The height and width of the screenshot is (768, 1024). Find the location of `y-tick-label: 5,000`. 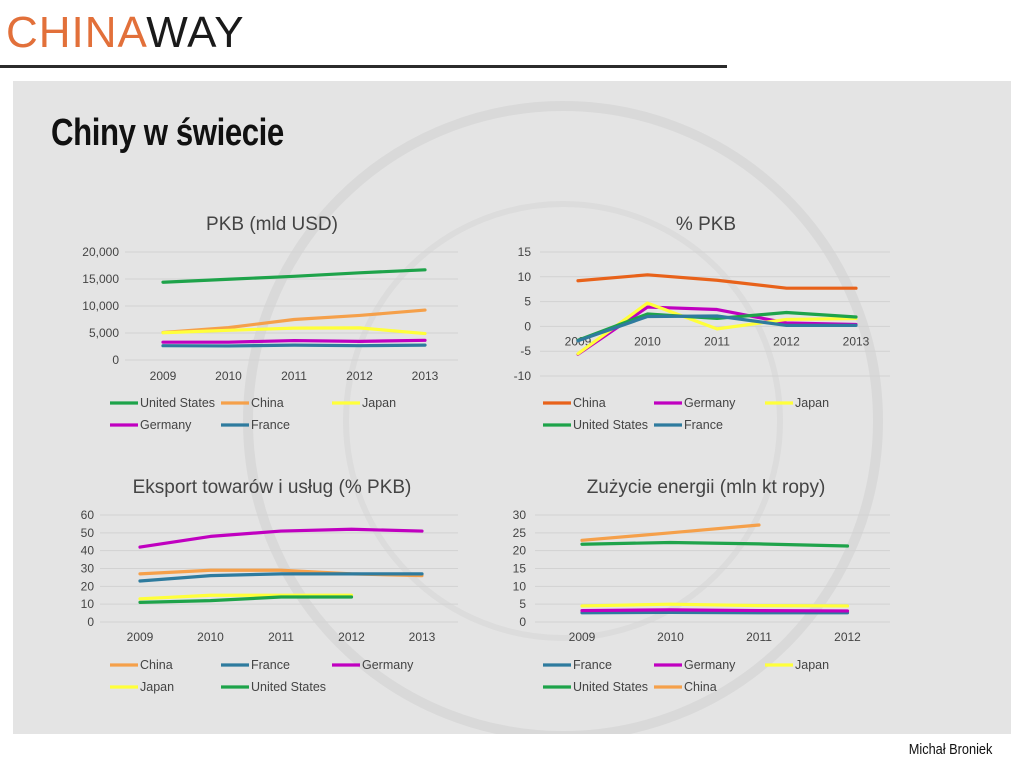

y-tick-label: 5,000 is located at coordinates (104, 333).